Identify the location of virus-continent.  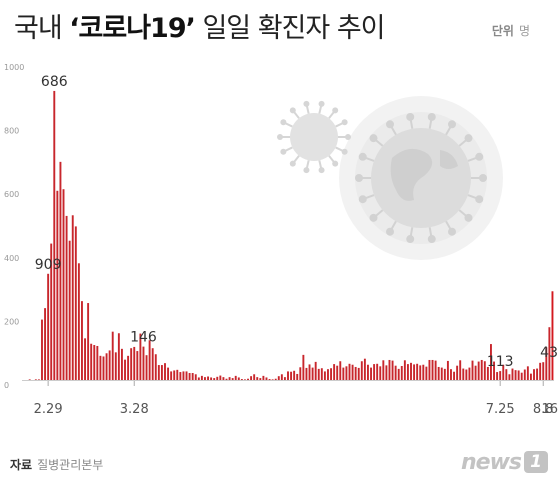
(449, 159).